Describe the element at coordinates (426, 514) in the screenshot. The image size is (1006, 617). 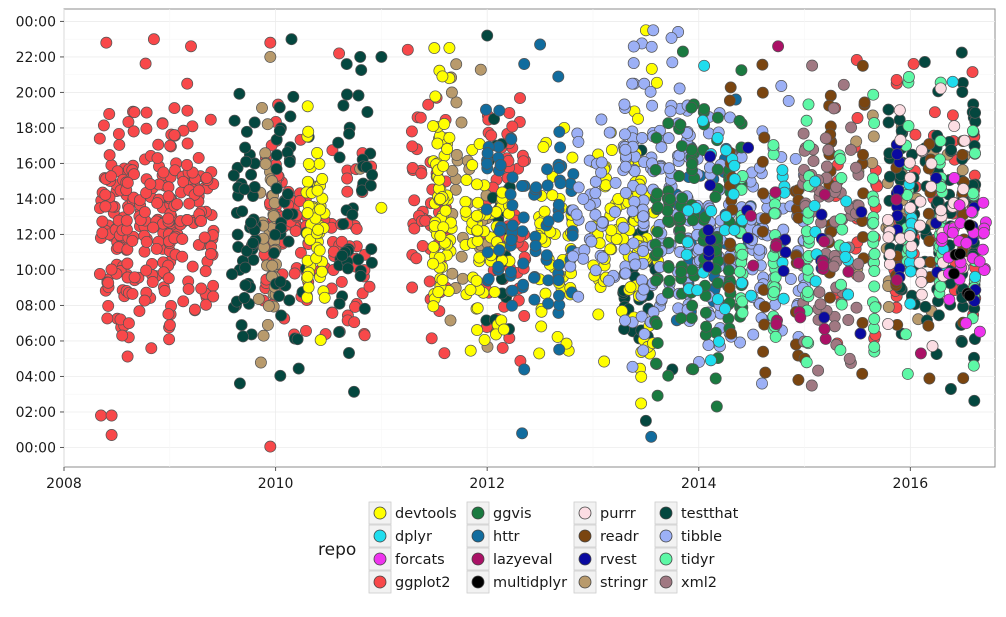
I see `legend-label-devtools: devtools` at that location.